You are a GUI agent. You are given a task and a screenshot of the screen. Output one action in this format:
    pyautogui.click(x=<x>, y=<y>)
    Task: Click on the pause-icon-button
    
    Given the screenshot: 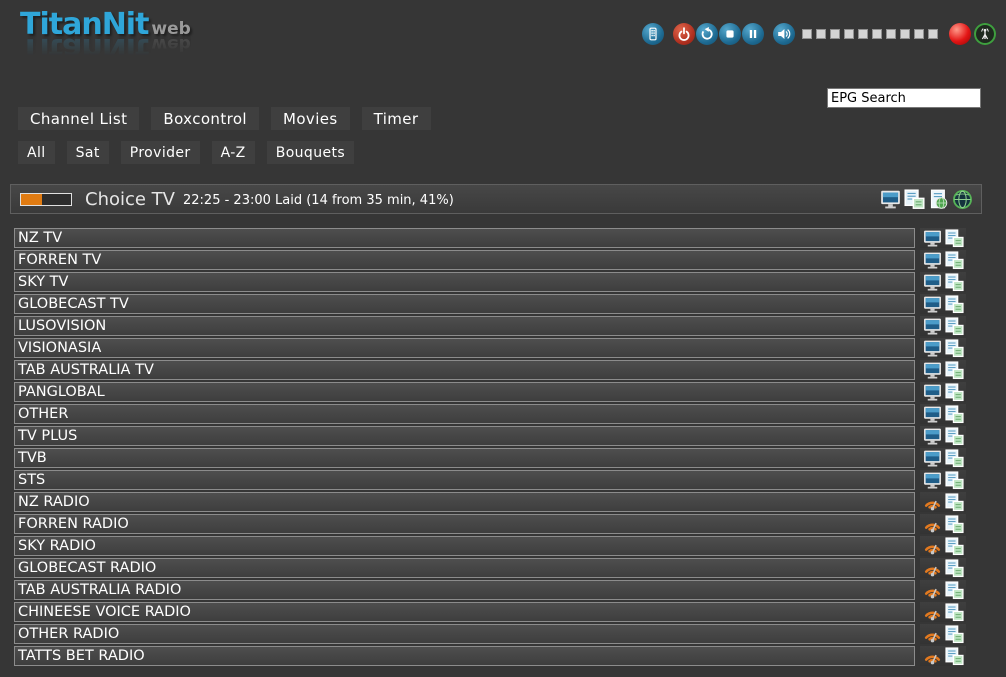 What is the action you would take?
    pyautogui.click(x=753, y=34)
    